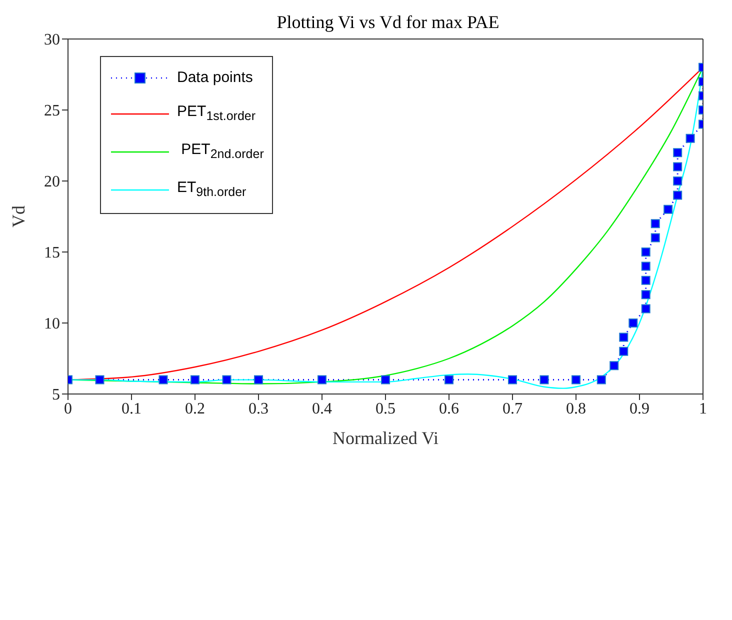  Describe the element at coordinates (52, 40) in the screenshot. I see `y-tick-label: 30` at that location.